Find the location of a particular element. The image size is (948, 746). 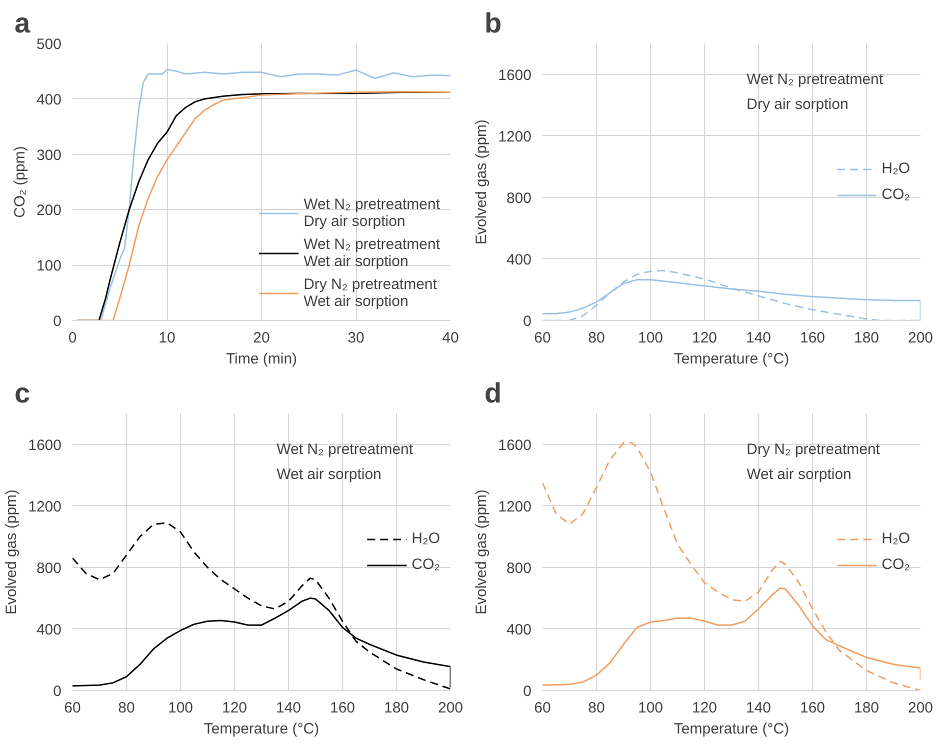

x-tick-label: 20 is located at coordinates (261, 338).